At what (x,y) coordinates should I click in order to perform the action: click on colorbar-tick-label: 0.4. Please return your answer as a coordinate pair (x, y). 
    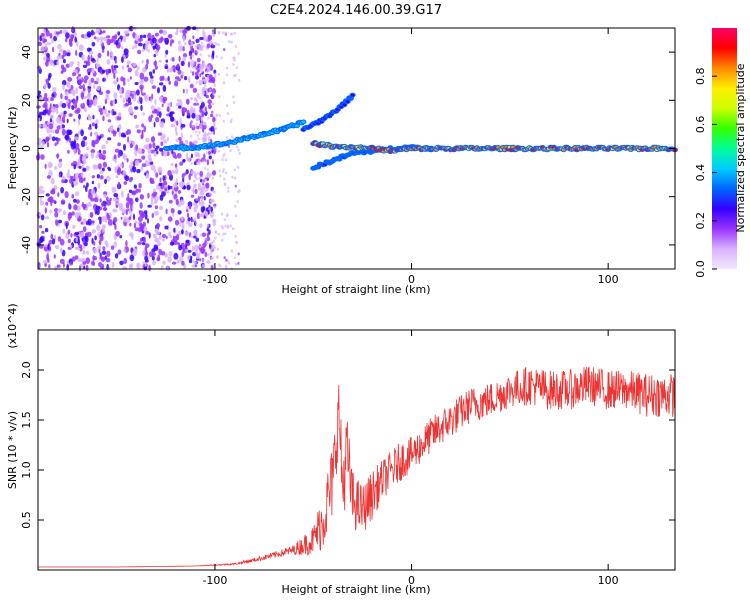
    Looking at the image, I should click on (700, 173).